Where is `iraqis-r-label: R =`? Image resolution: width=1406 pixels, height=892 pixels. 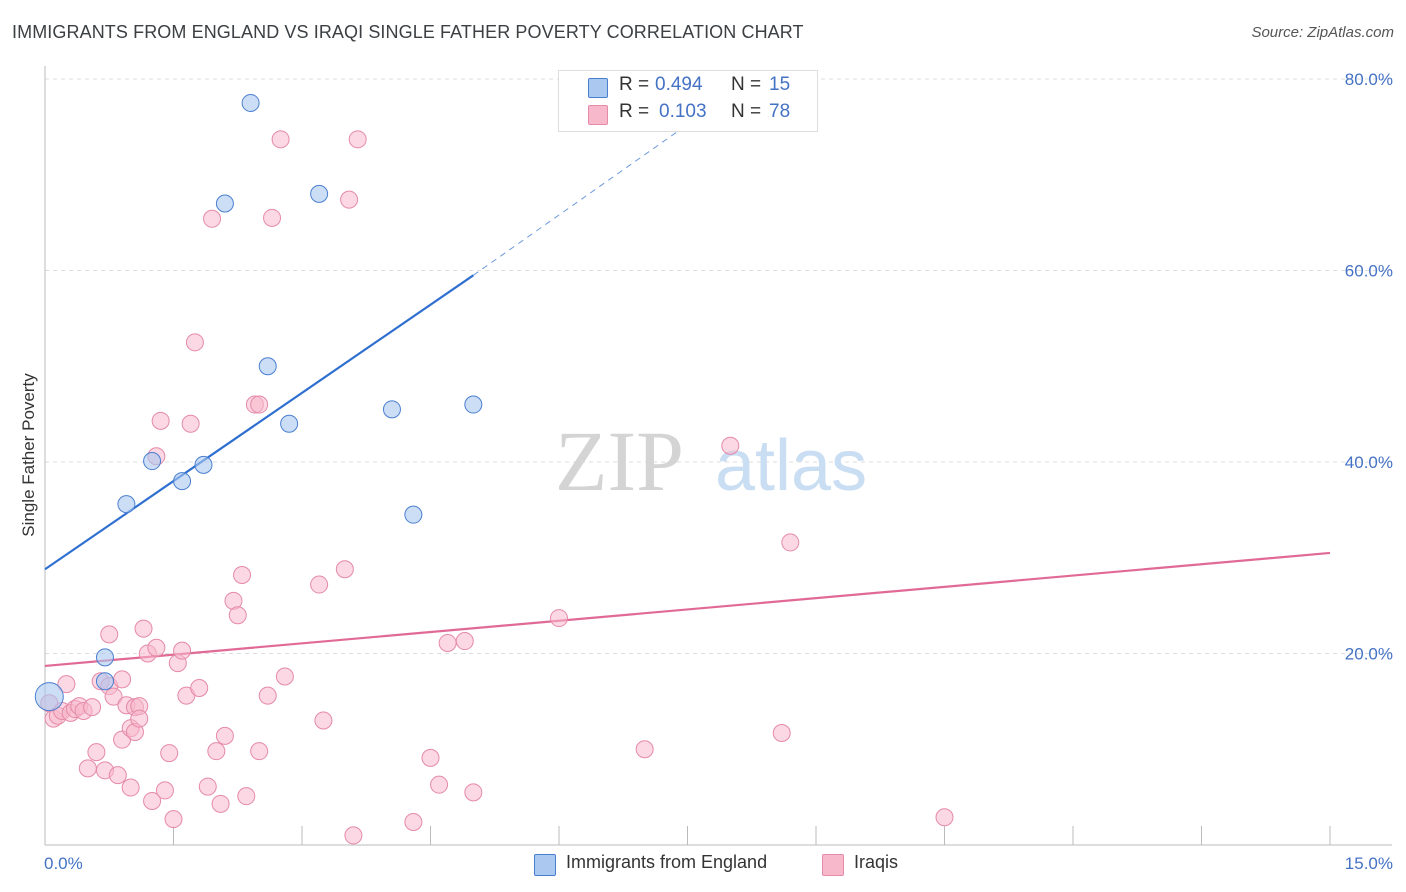
iraqis-r-label: R = is located at coordinates (634, 111).